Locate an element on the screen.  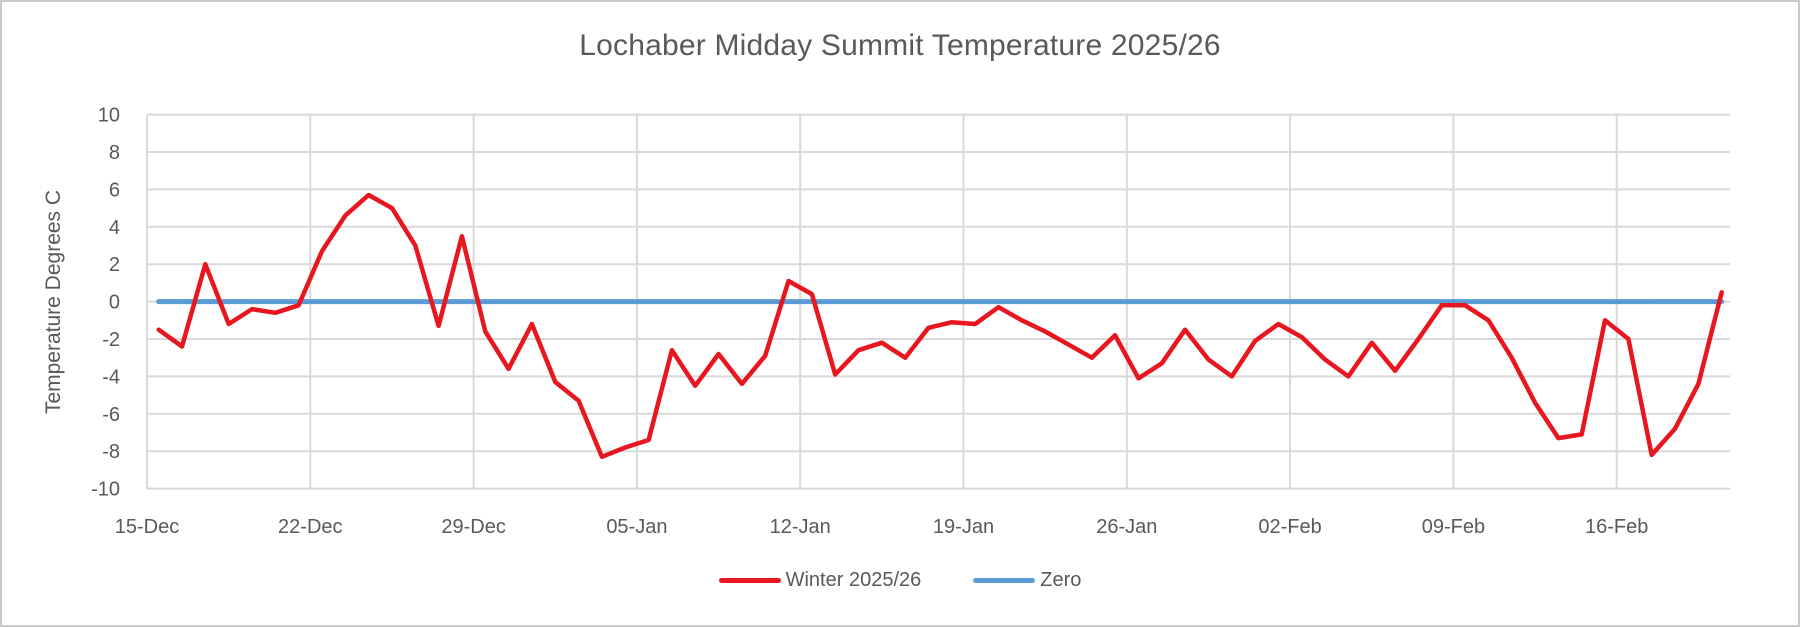
legend: Winter 2025/26 Zero is located at coordinates (900, 580).